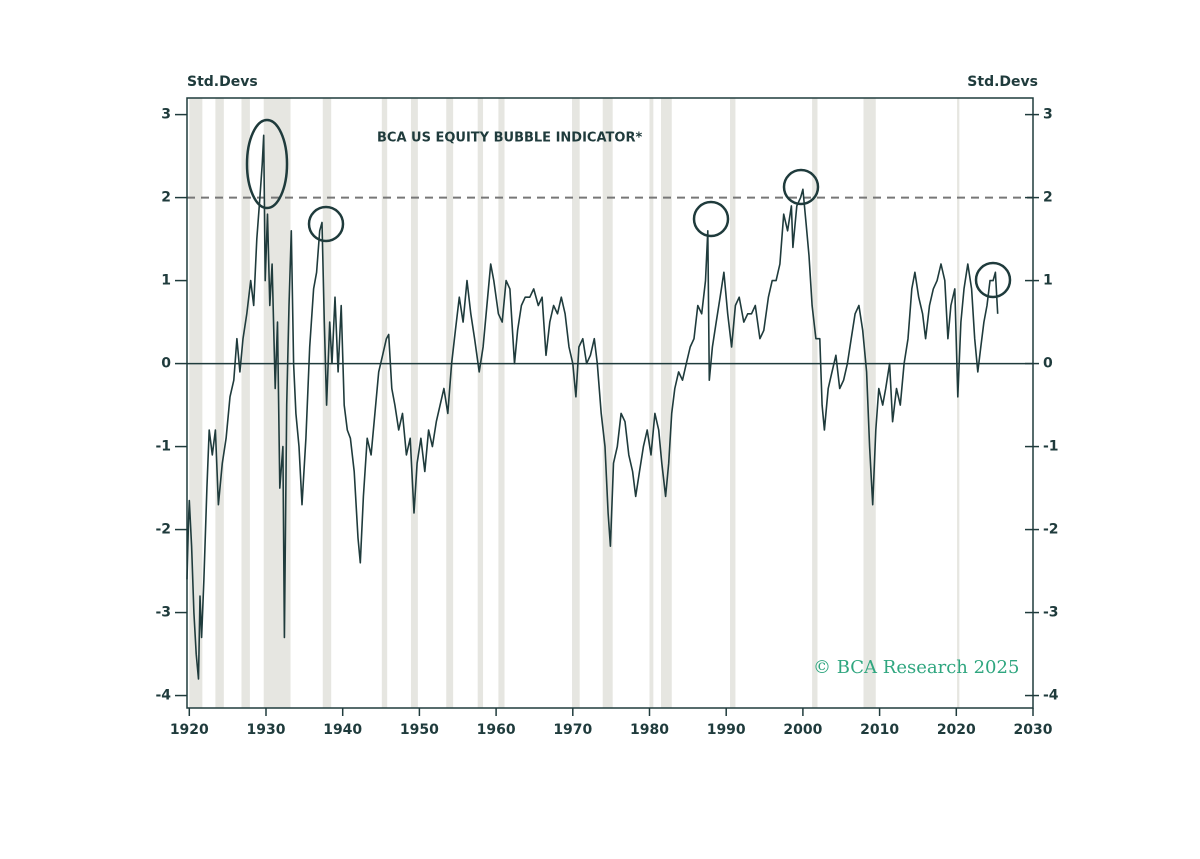  Describe the element at coordinates (166, 281) in the screenshot. I see `y-tick-label: 1` at that location.